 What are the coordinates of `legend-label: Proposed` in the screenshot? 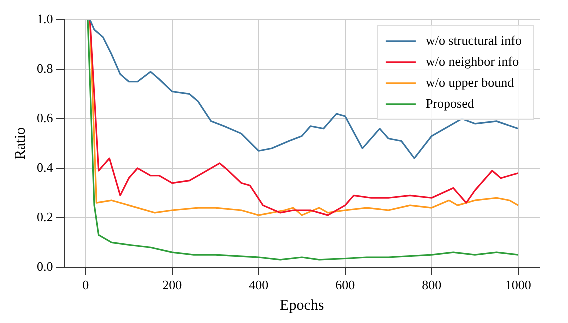 It's located at (450, 103).